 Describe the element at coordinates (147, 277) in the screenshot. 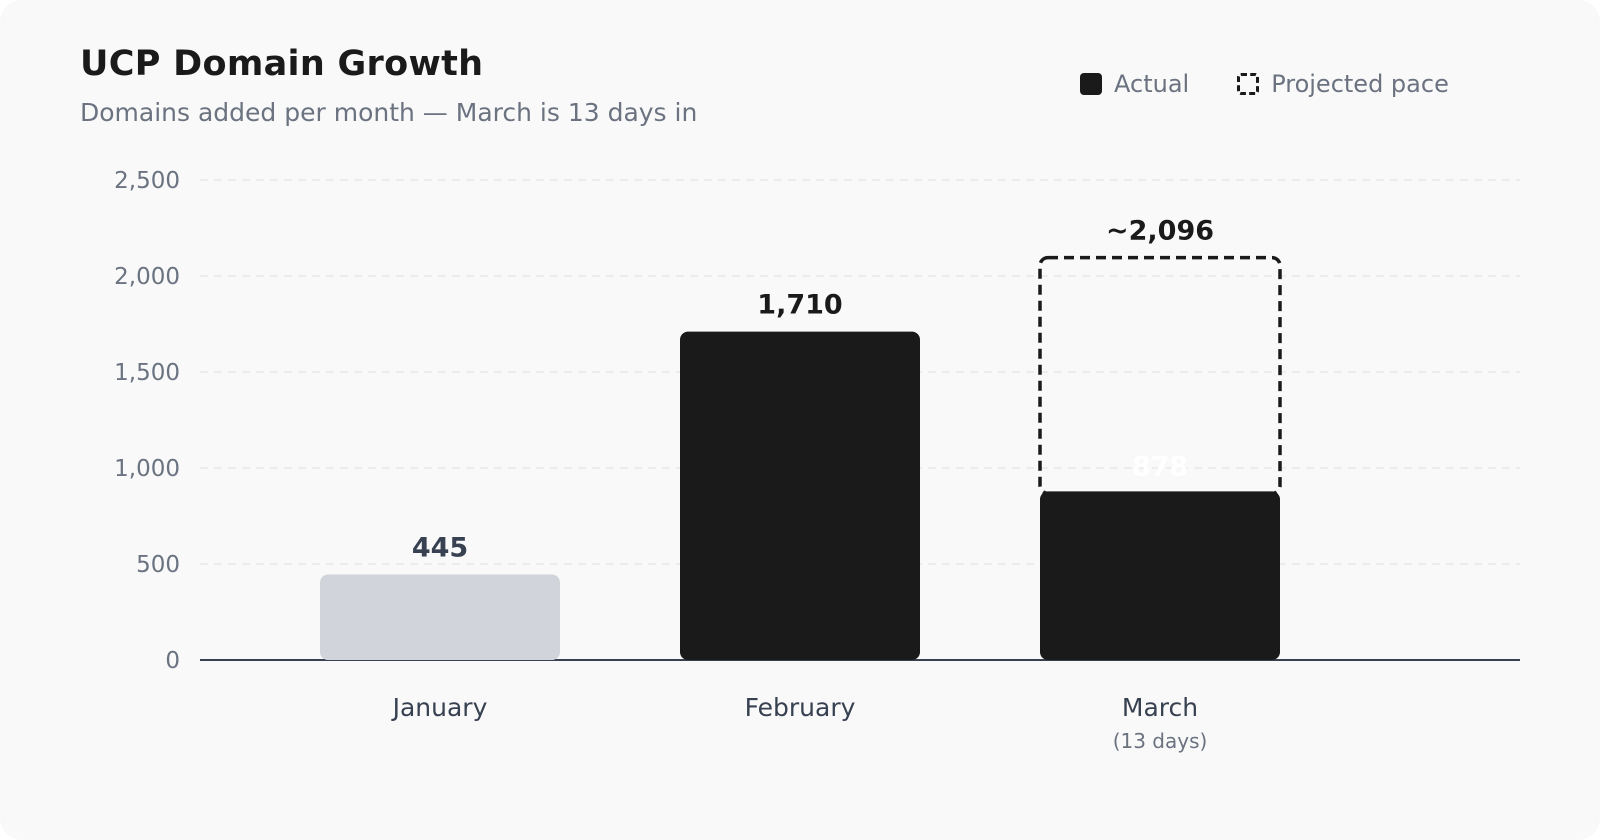

I see `y-tick-label: 2,000` at that location.